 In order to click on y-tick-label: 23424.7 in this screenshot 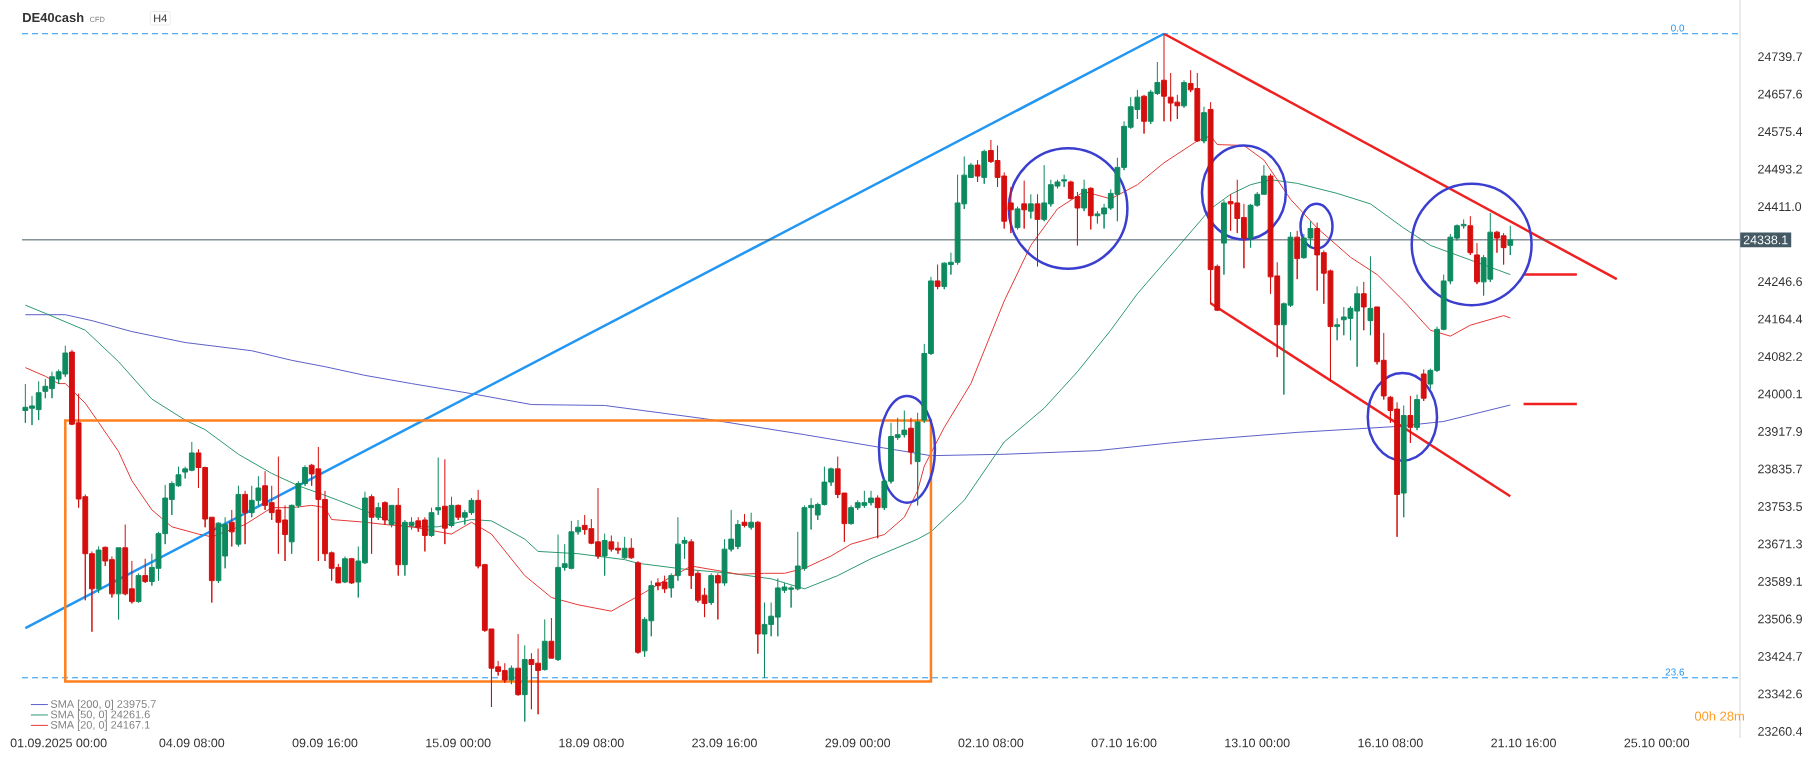, I will do `click(1780, 656)`.